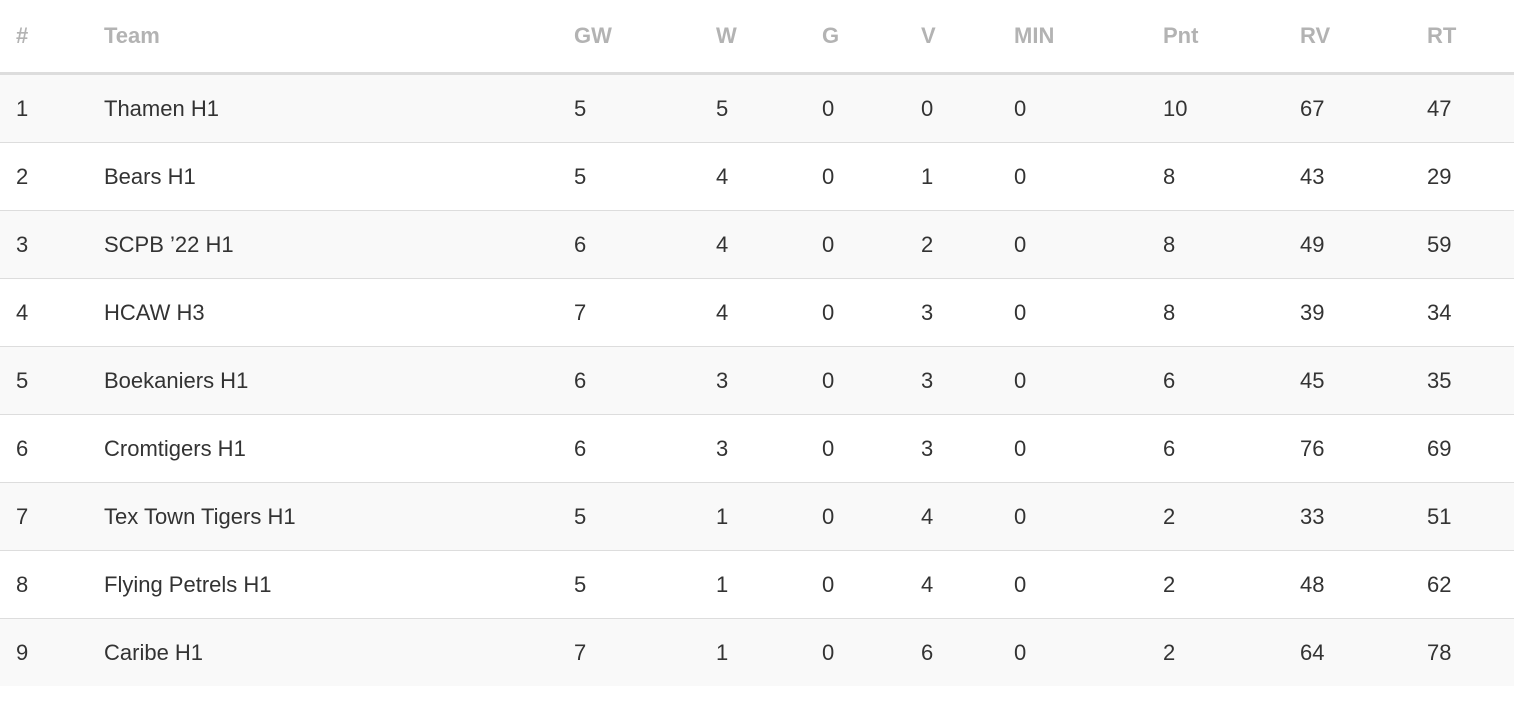 This screenshot has width=1514, height=708. What do you see at coordinates (339, 380) in the screenshot?
I see `cell-team-name: Boekaniers H1` at bounding box center [339, 380].